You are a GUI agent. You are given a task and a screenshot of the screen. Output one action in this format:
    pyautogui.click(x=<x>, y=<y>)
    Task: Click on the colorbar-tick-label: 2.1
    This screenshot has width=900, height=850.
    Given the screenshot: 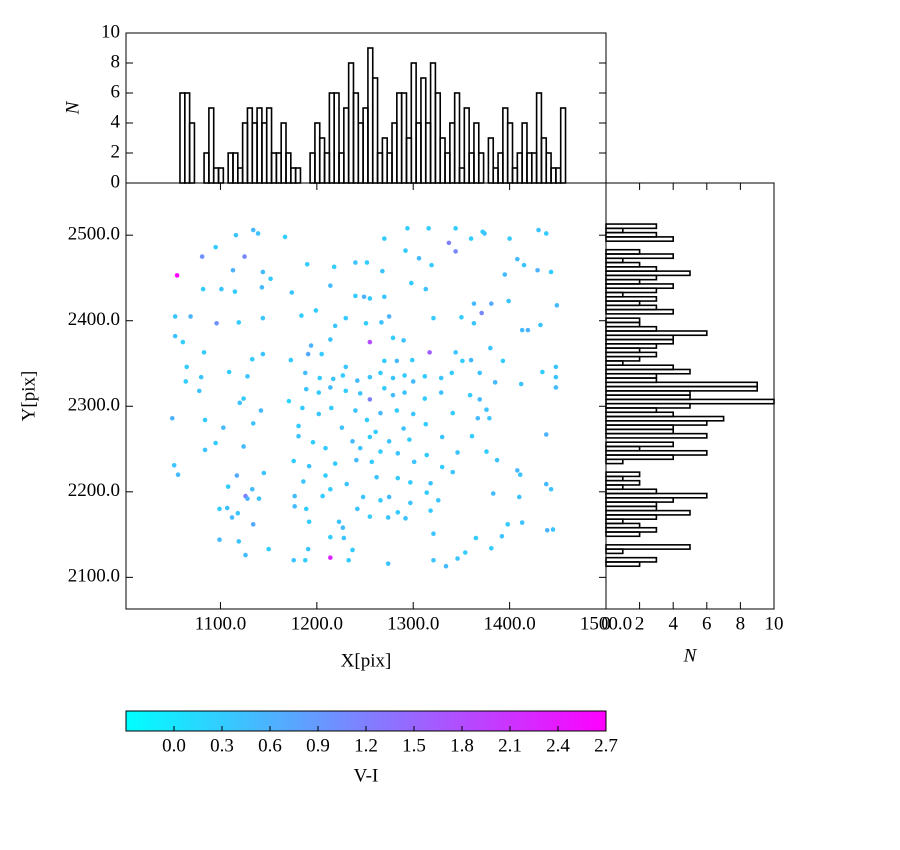 What is the action you would take?
    pyautogui.click(x=510, y=745)
    